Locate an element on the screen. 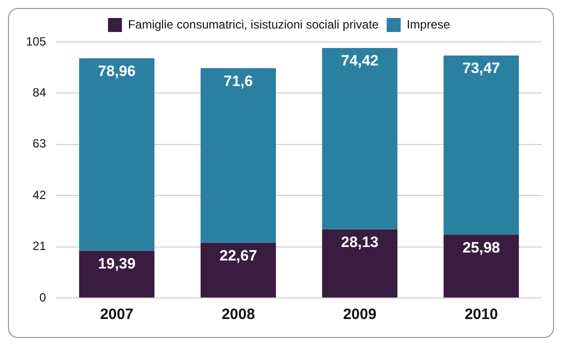  y-tick-label: 21 is located at coordinates (39, 246).